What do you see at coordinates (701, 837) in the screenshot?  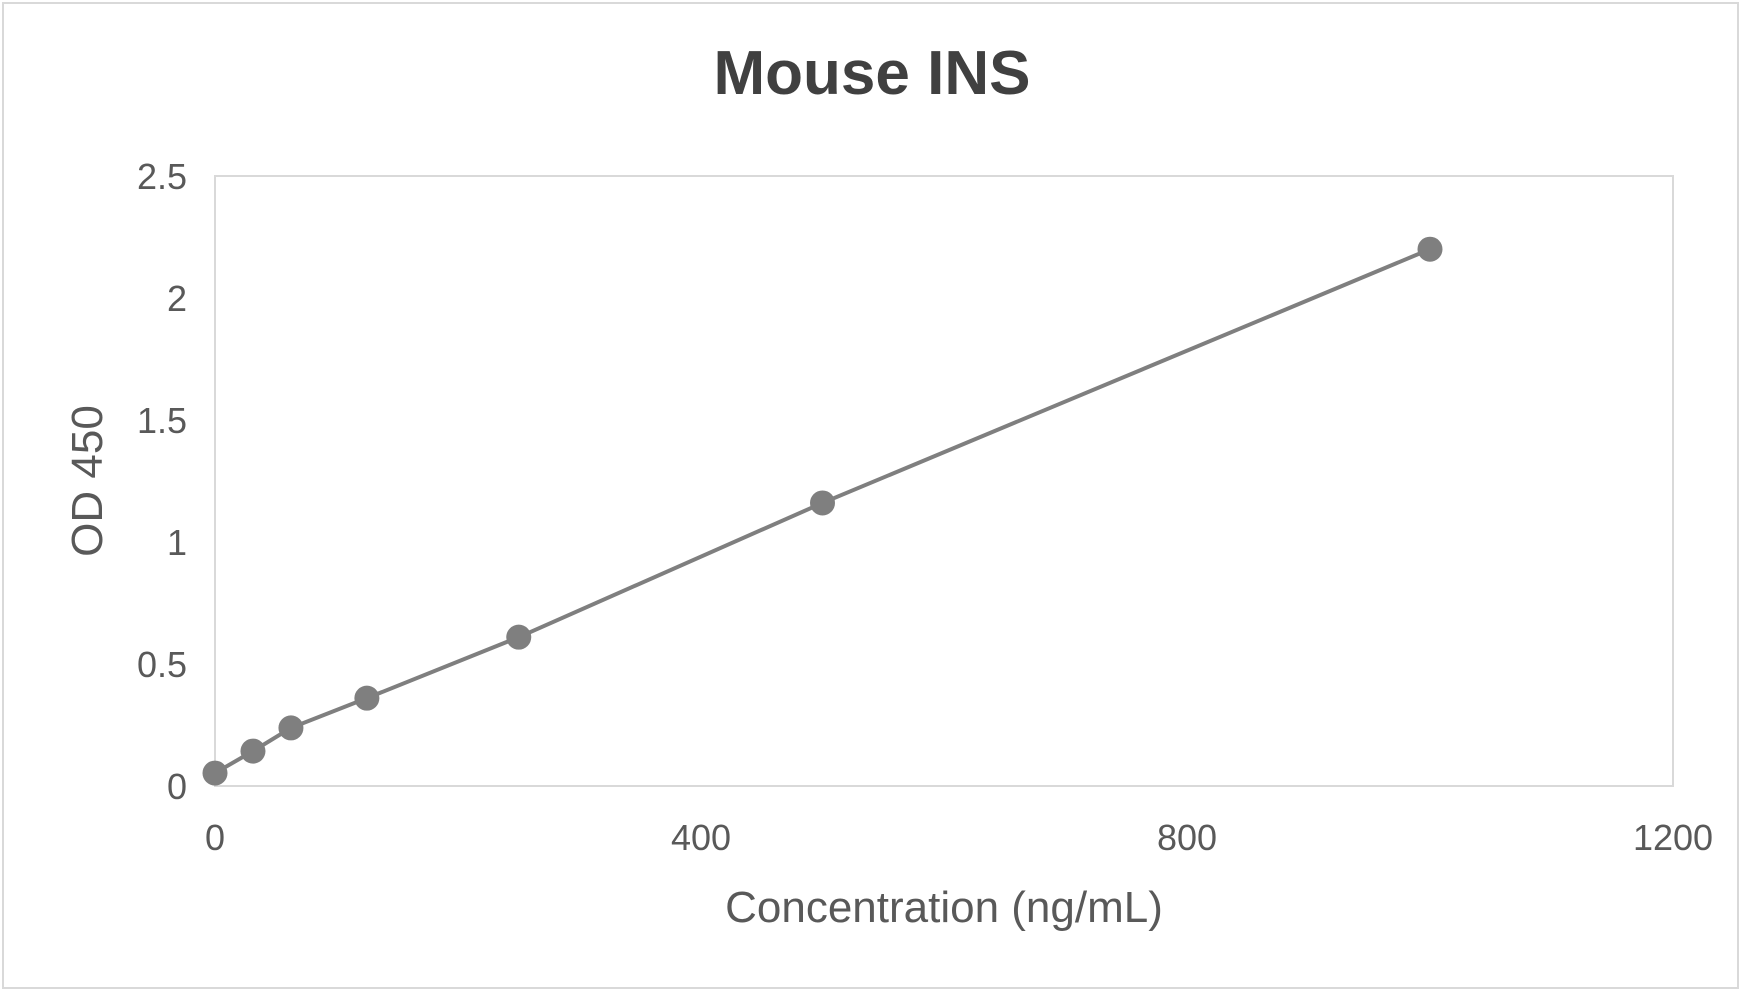 I see `x-tick-label: 400` at bounding box center [701, 837].